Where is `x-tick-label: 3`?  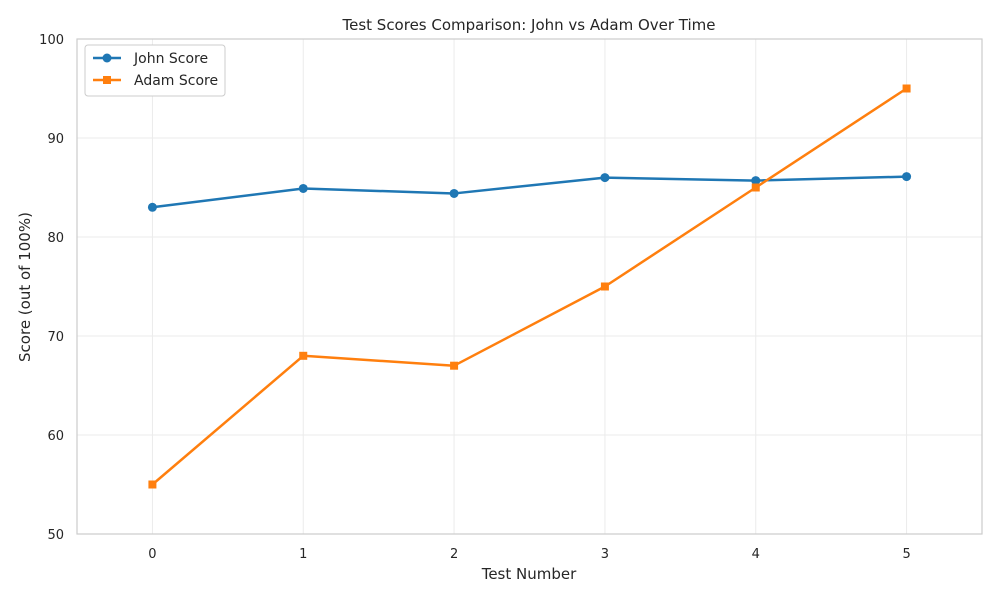 x-tick-label: 3 is located at coordinates (605, 554).